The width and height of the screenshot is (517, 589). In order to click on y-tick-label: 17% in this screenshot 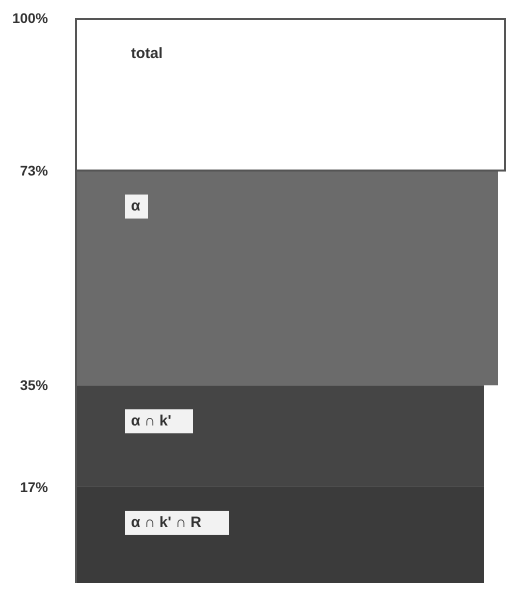, I will do `click(34, 486)`.